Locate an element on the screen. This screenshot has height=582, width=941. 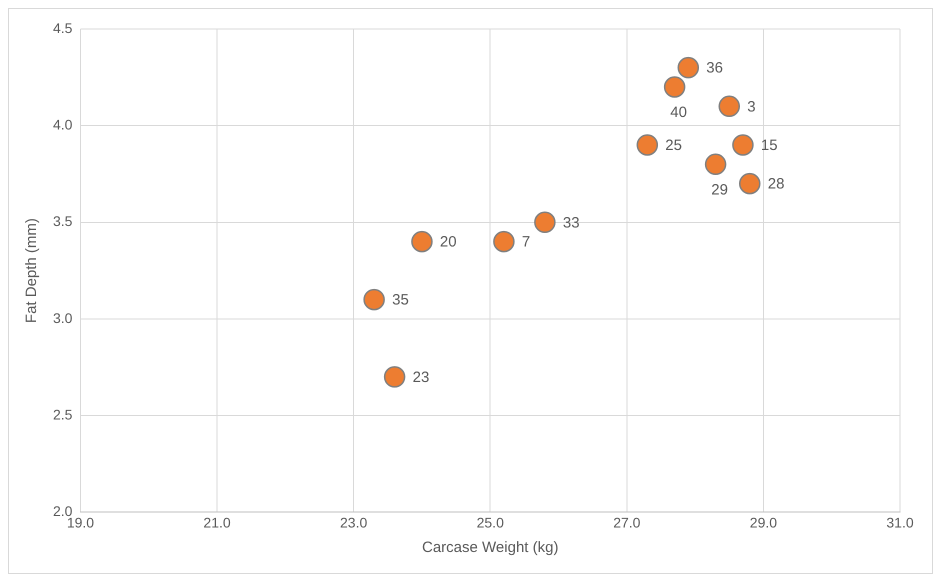
y-tick-label: 4.5 is located at coordinates (62, 28).